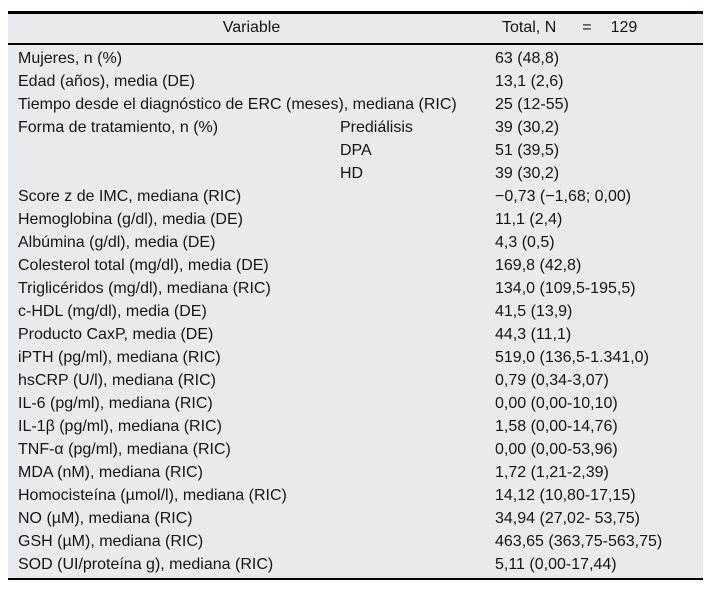  I want to click on cell-value: −0,73 (−1,68; 0,00), so click(563, 196).